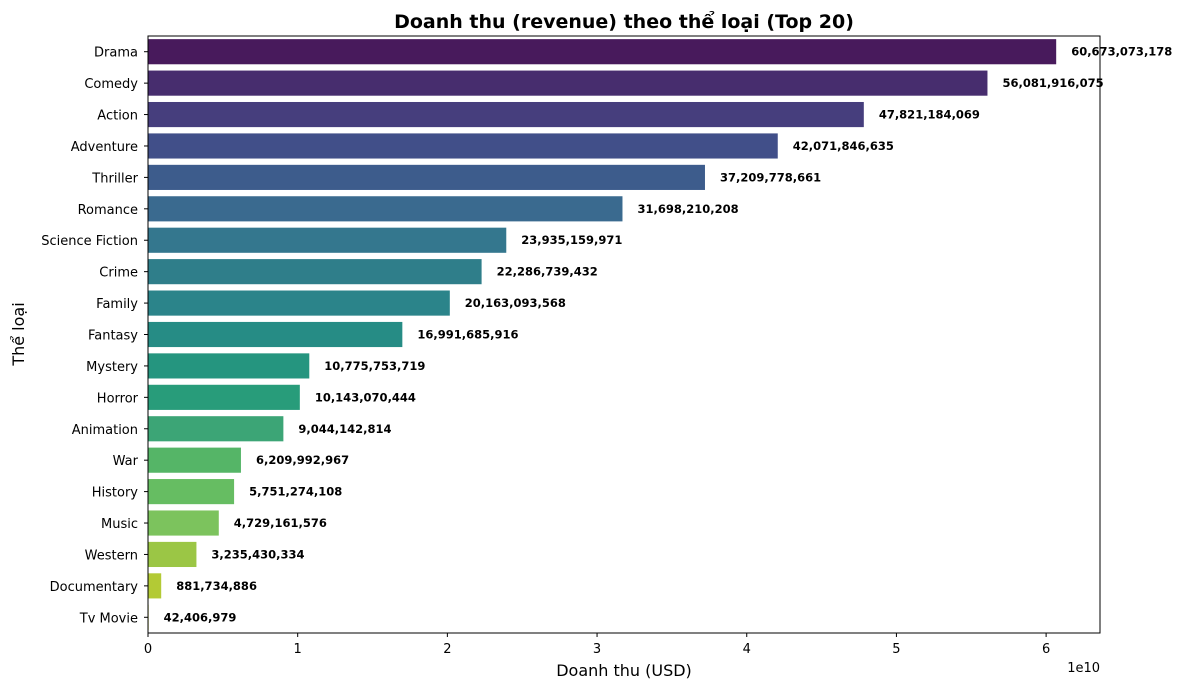 The height and width of the screenshot is (690, 1189). What do you see at coordinates (113, 336) in the screenshot?
I see `y-tick-label: Fantasy` at bounding box center [113, 336].